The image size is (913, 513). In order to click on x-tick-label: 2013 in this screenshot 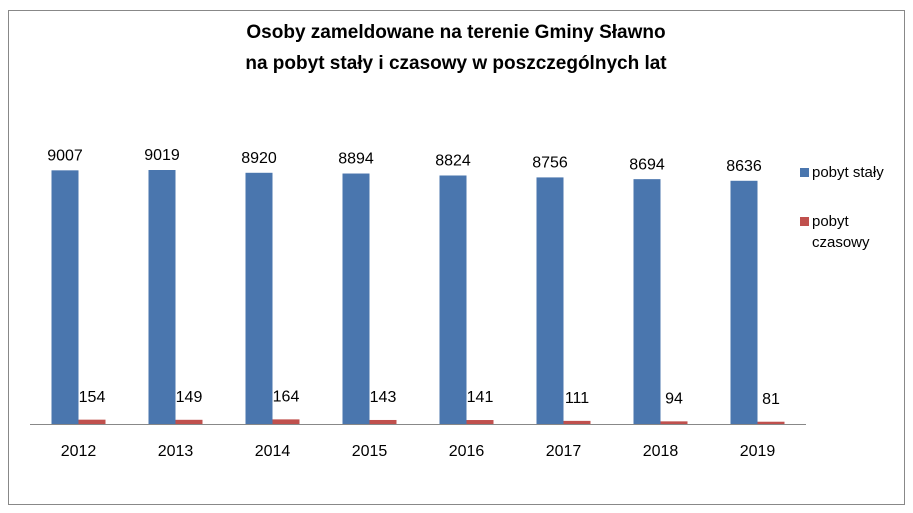, I will do `click(176, 451)`.